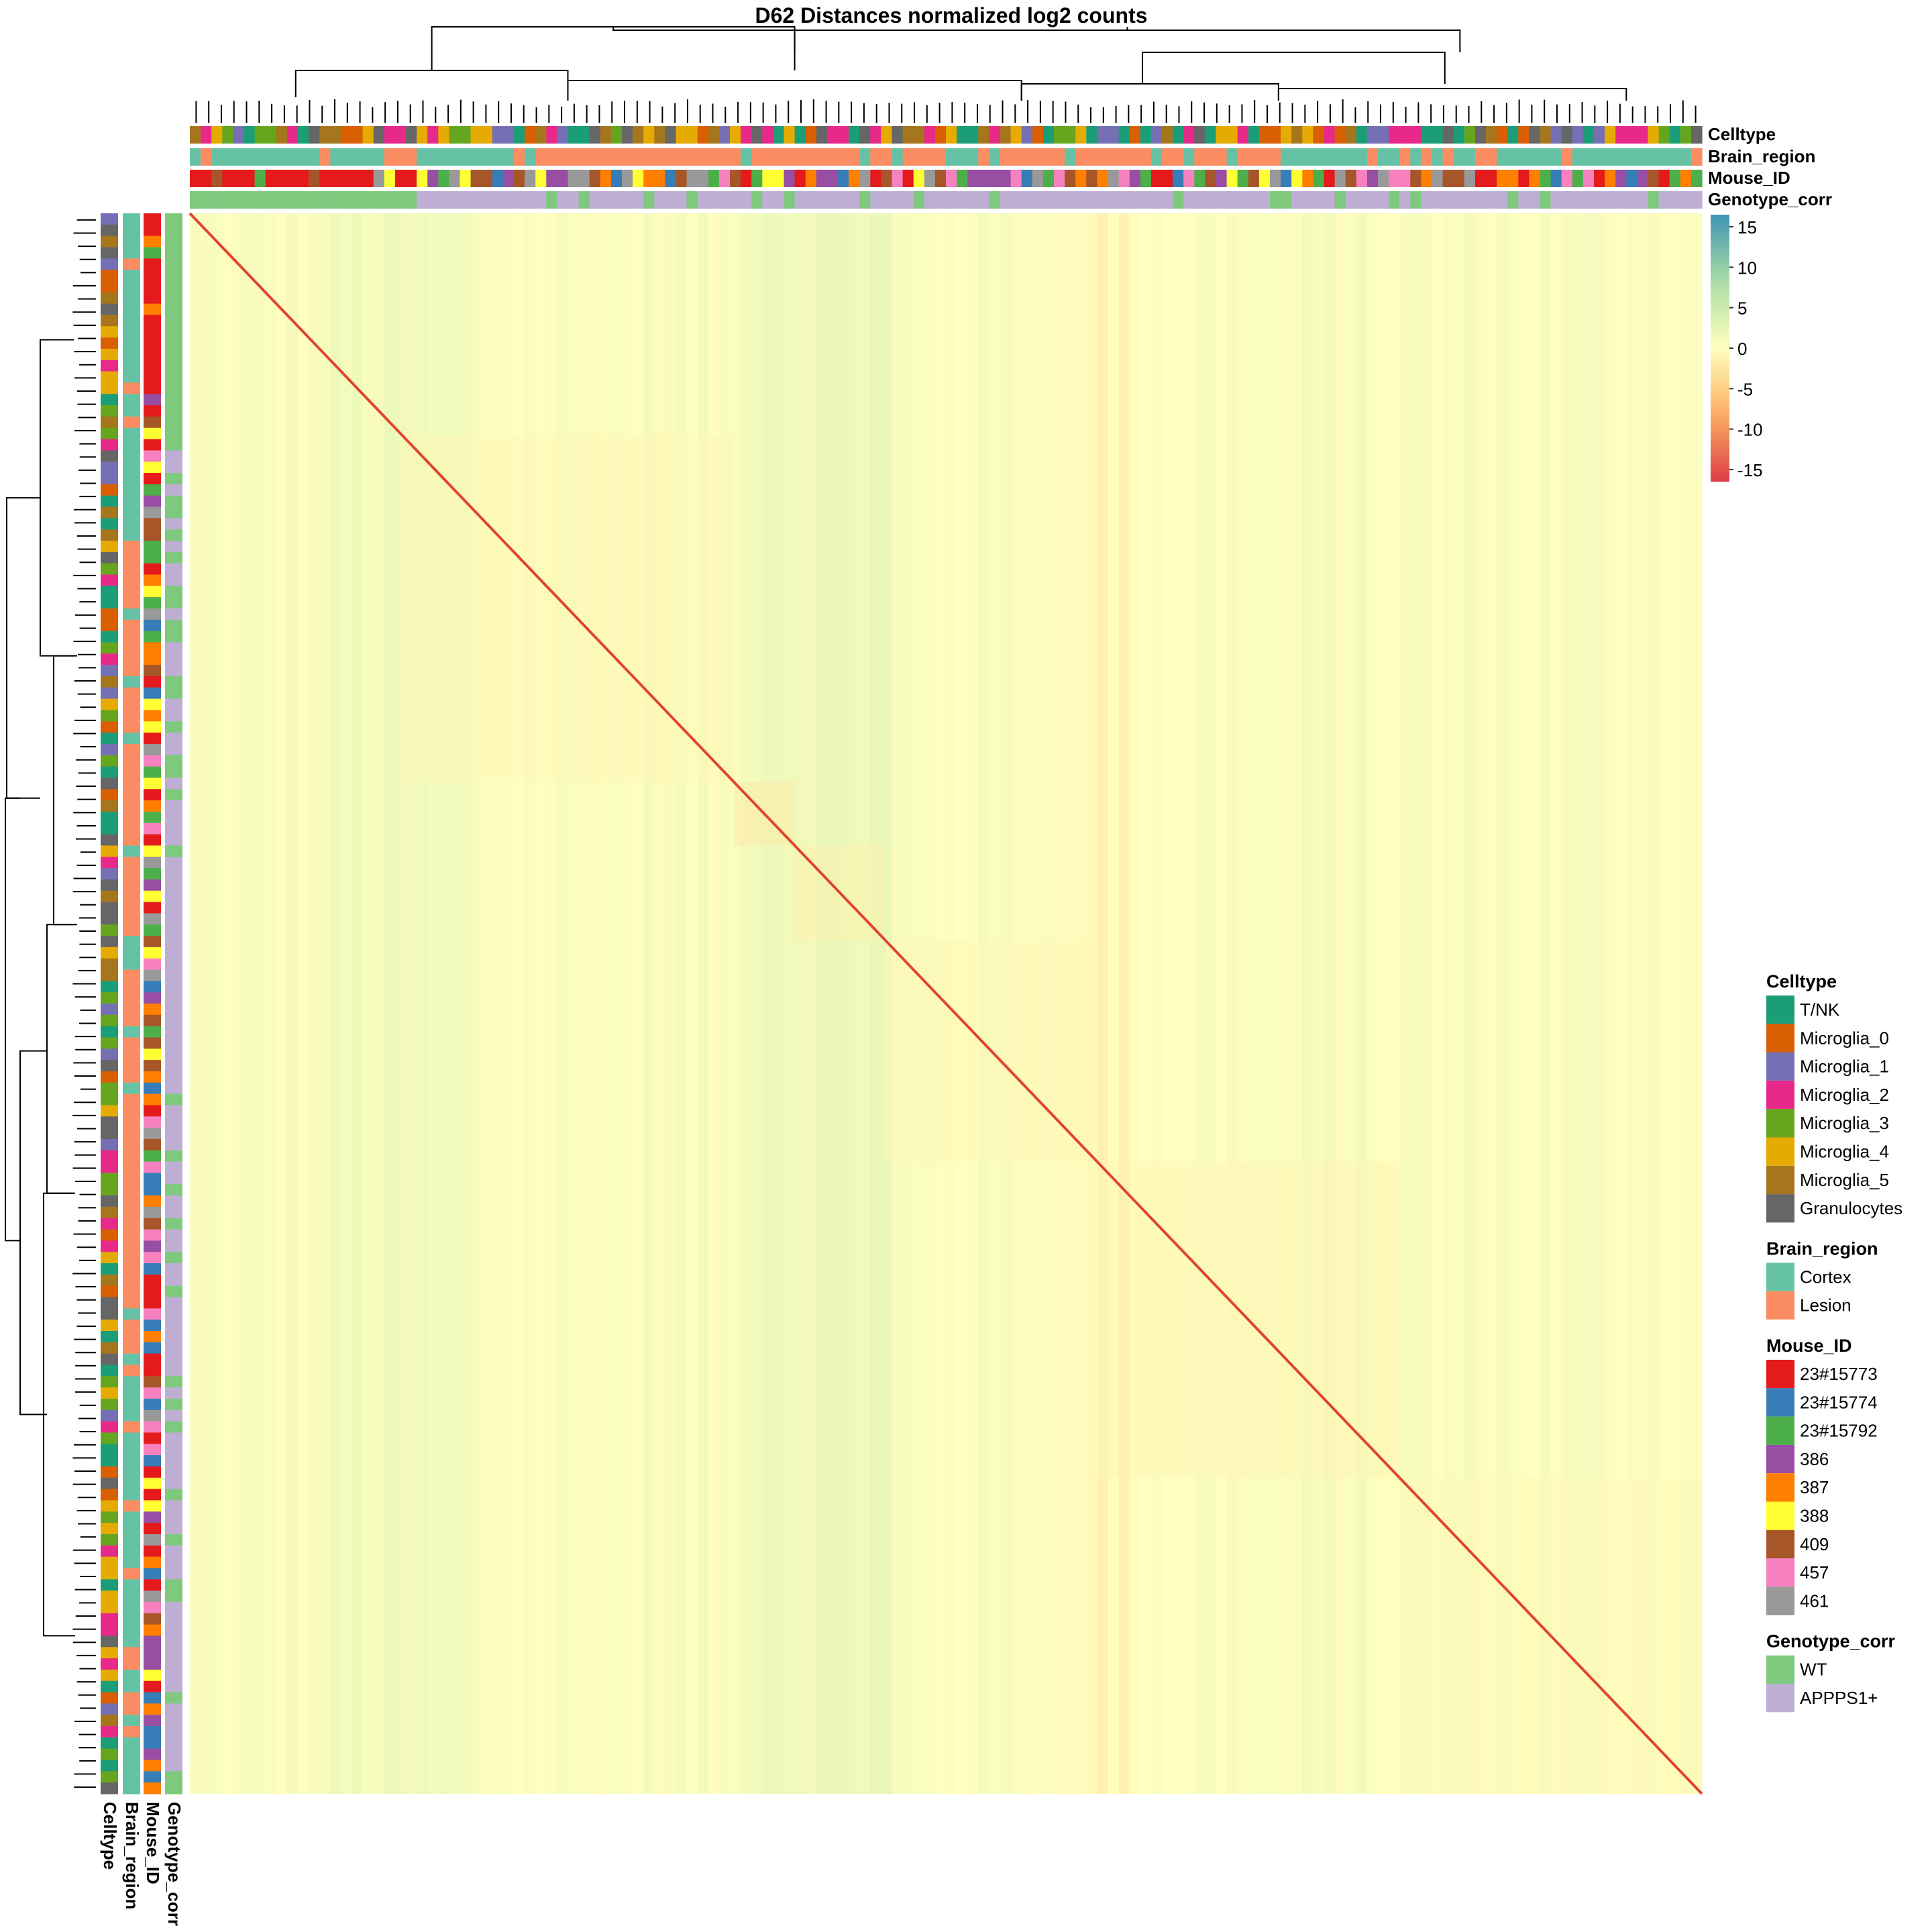 The width and height of the screenshot is (1932, 1932). Describe the element at coordinates (1747, 227) in the screenshot. I see `colorbar-tick-label: 15` at that location.